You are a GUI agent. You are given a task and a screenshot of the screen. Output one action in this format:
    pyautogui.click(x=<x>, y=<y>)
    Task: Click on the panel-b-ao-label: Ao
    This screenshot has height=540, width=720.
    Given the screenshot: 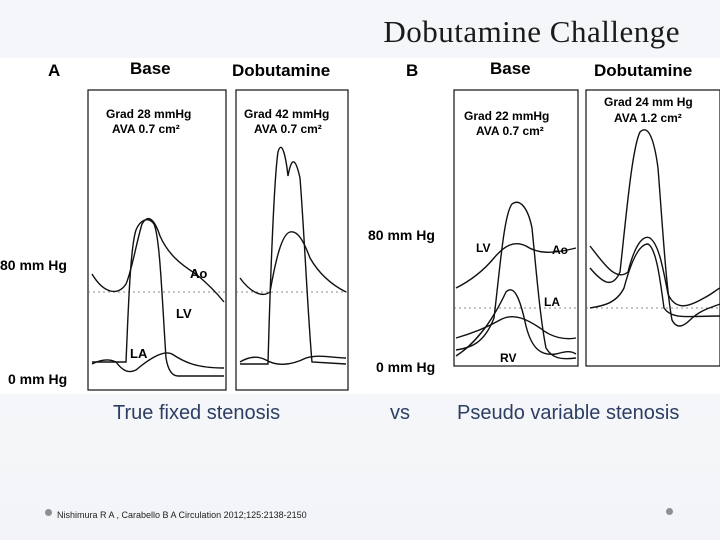 What is the action you would take?
    pyautogui.click(x=560, y=250)
    